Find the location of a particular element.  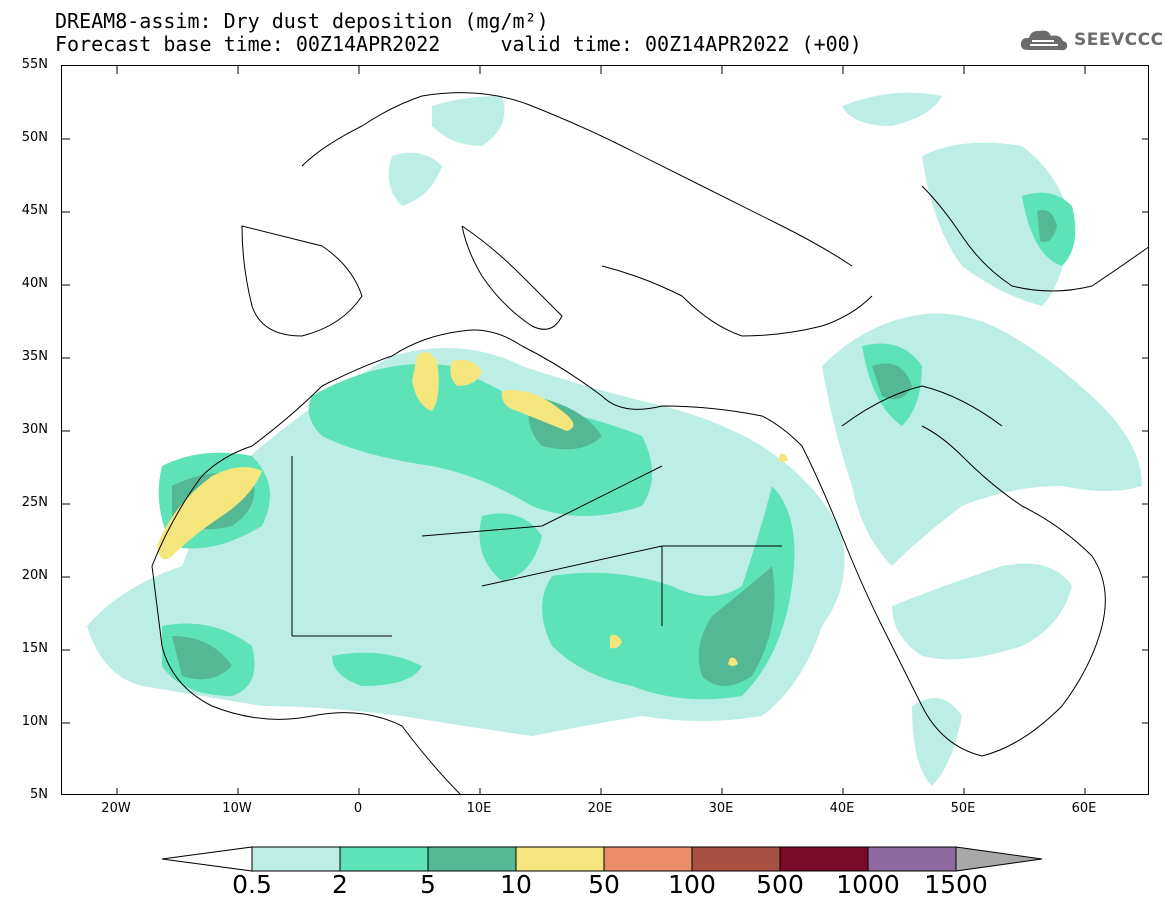

lon-tick-label: 40E is located at coordinates (842, 808).